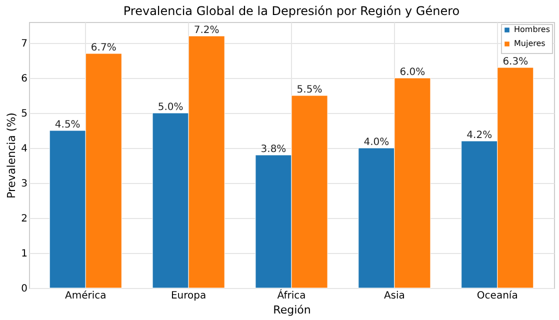  What do you see at coordinates (171, 107) in the screenshot?
I see `data-label: 5.0%` at bounding box center [171, 107].